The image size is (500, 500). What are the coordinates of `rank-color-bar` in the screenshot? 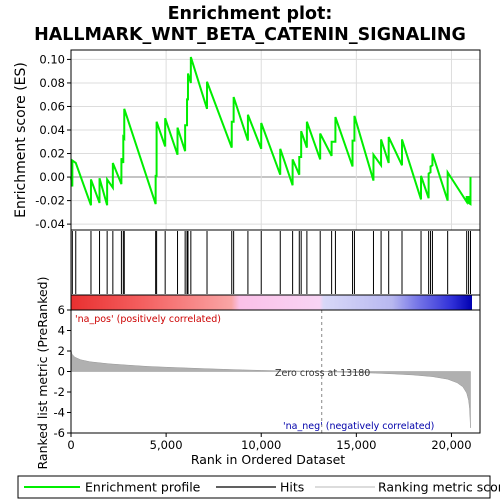 It's located at (275, 302).